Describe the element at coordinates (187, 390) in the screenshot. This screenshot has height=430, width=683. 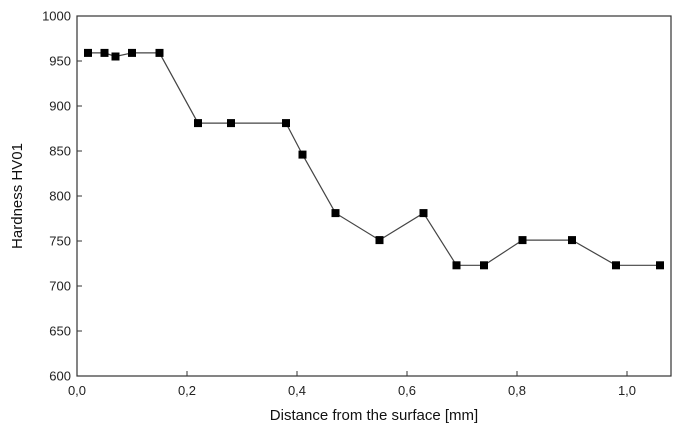
I see `x-tick-label: 0,2` at that location.